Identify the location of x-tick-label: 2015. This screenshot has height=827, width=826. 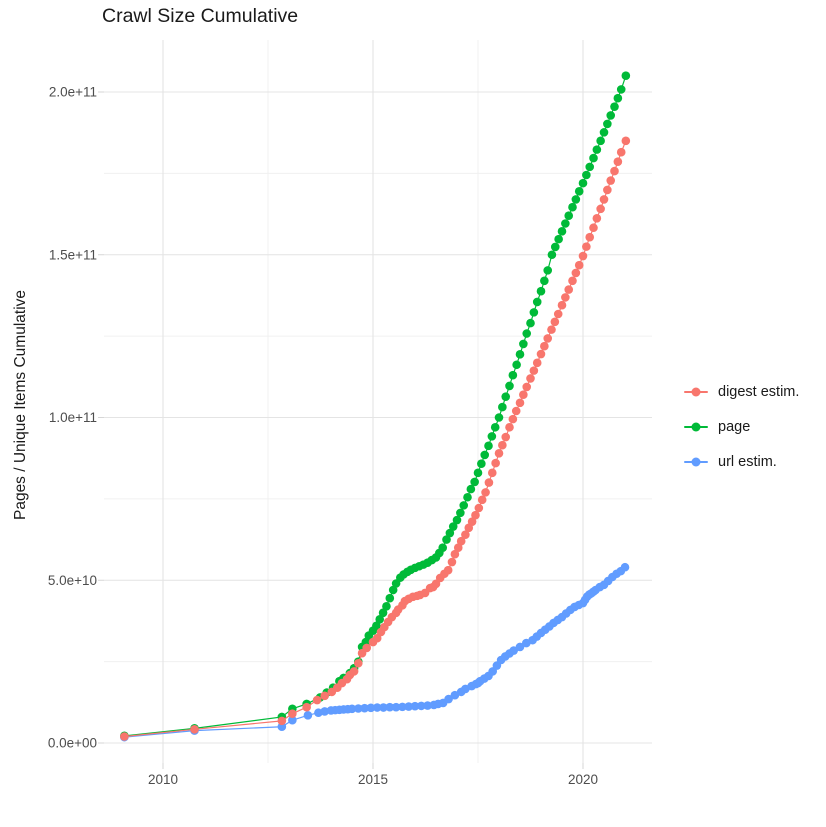
(373, 779).